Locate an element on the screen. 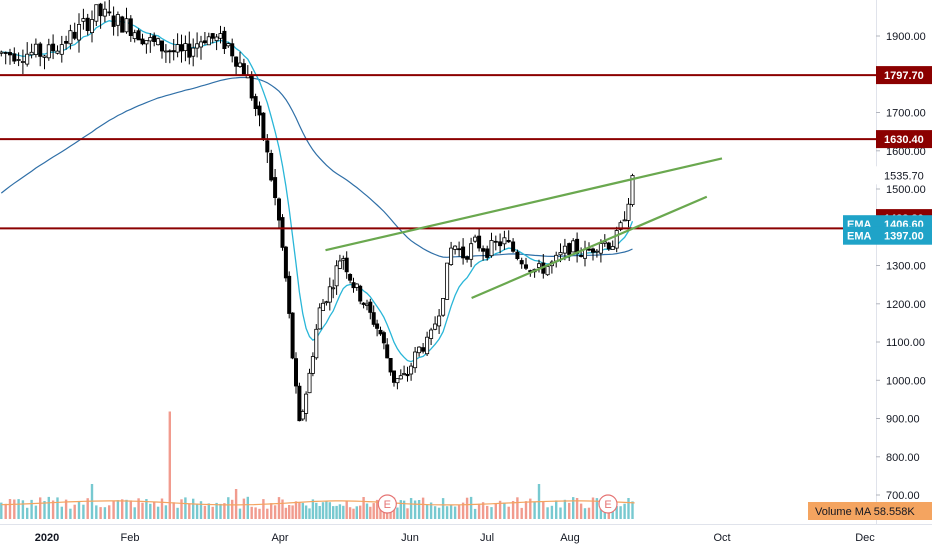  trendline-upper is located at coordinates (524, 204).